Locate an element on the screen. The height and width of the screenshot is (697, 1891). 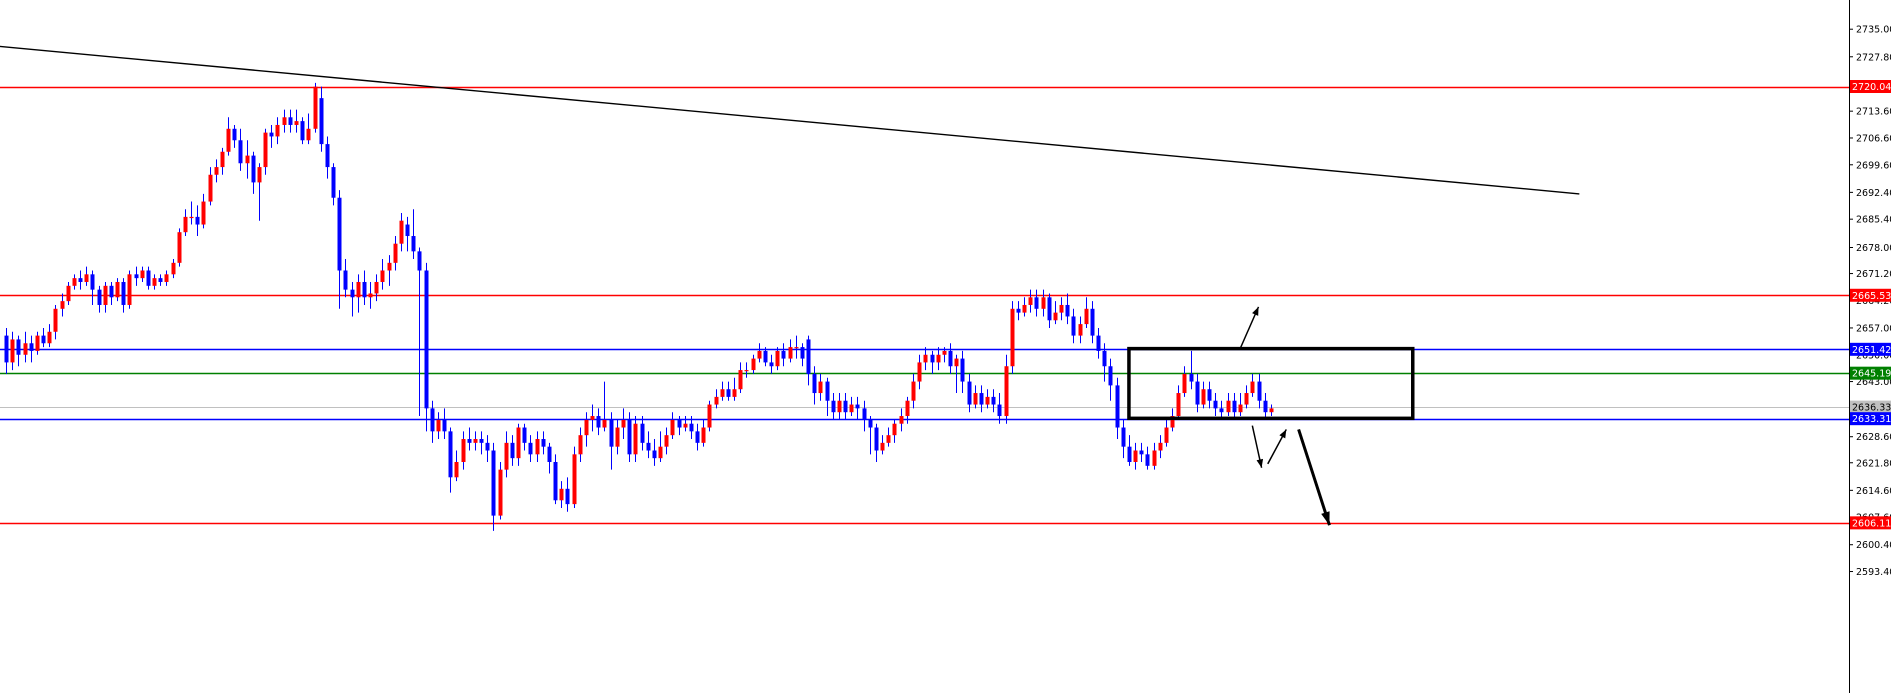
consolidation-box is located at coordinates (1271, 383).